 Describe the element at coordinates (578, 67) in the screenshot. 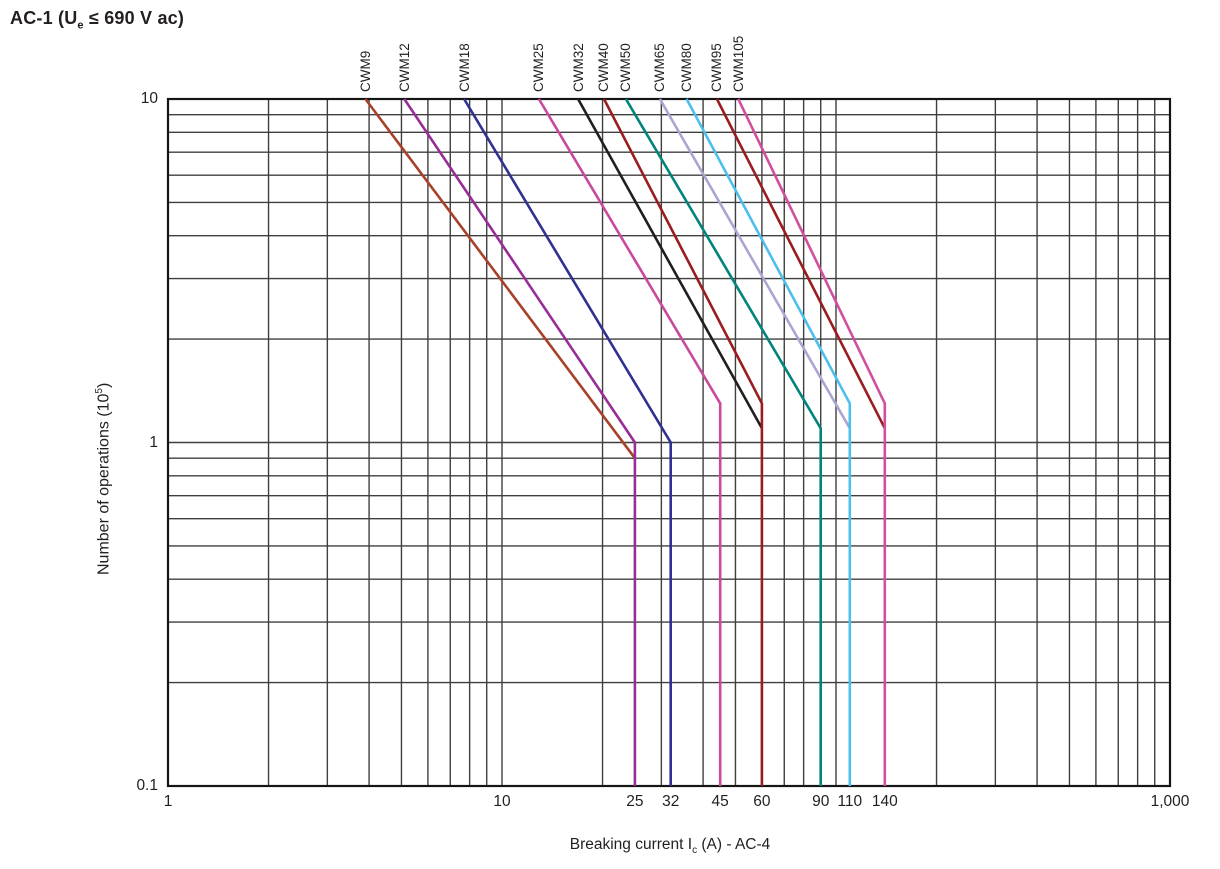

I see `curve-label-CWM32: CWM32` at that location.